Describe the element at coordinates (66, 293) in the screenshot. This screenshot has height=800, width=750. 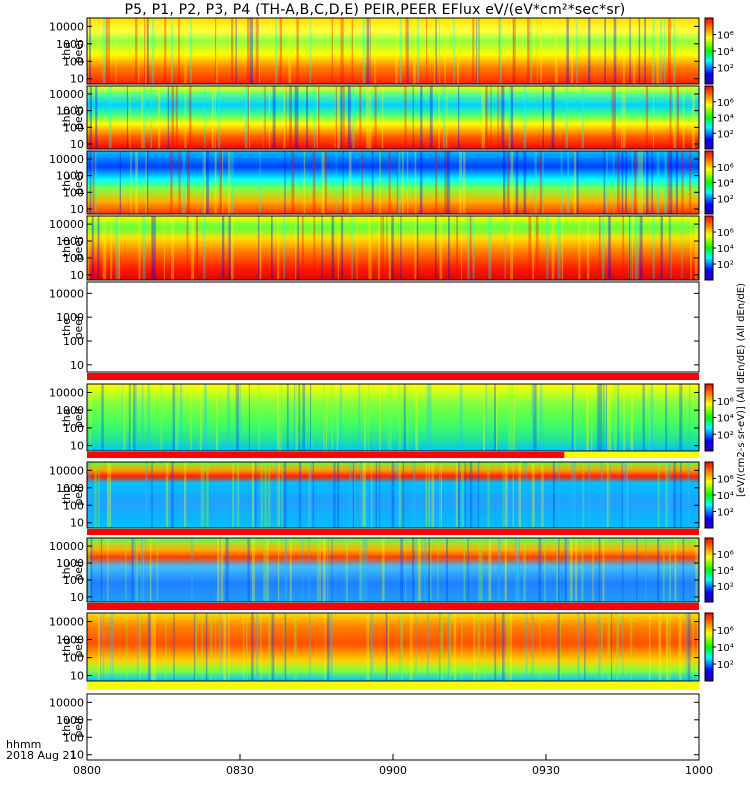
I see `y-tick-label: 10000` at that location.